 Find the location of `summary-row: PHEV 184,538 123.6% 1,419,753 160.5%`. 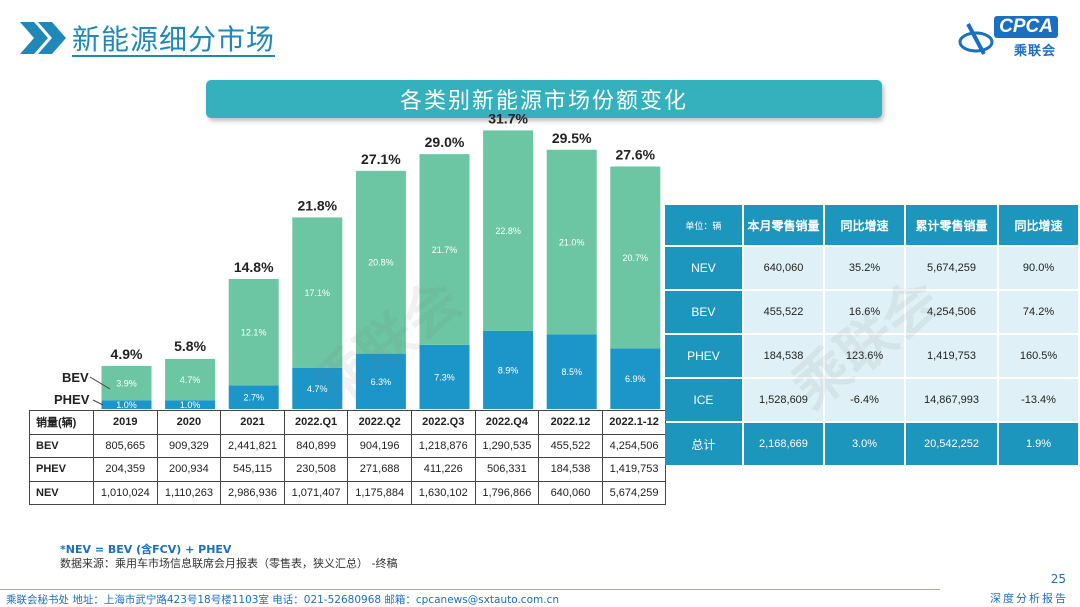

summary-row: PHEV 184,538 123.6% 1,419,753 160.5% is located at coordinates (871, 356).